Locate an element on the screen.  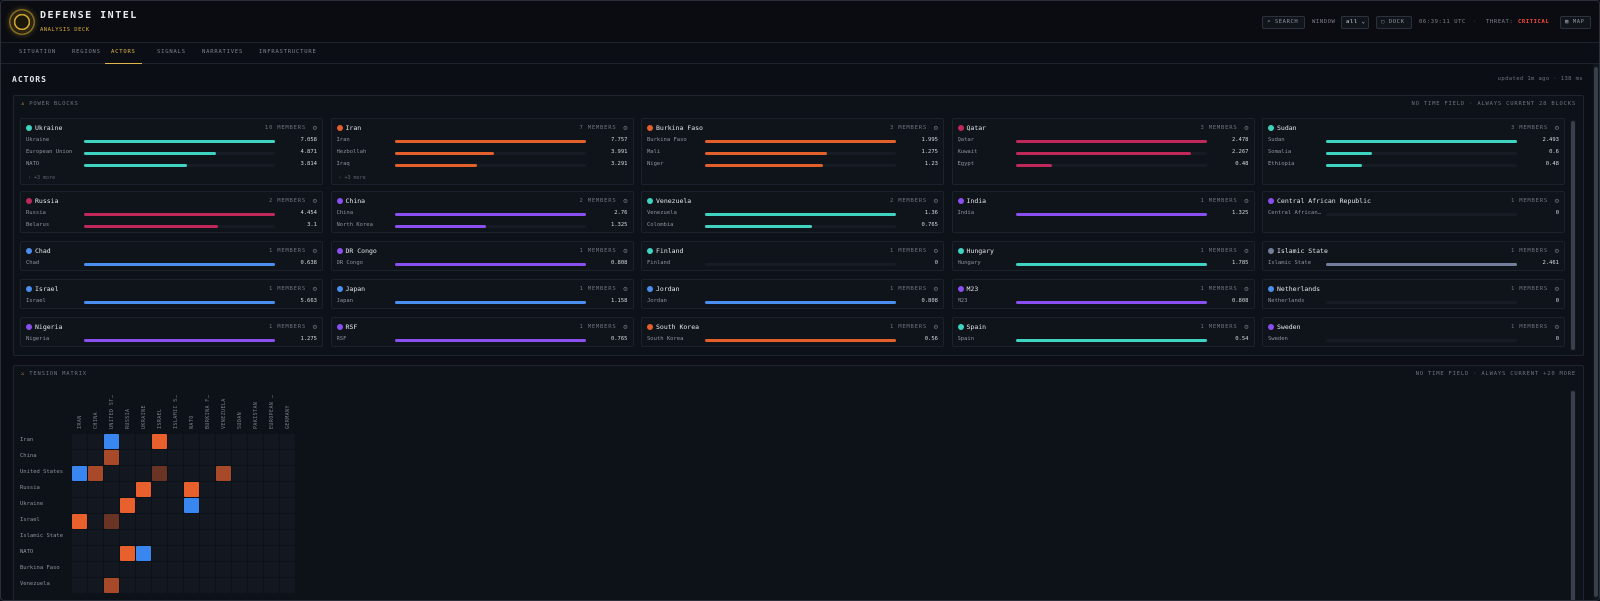
block-card: Sweden 1 MEMBERS ⚙ Sweden 0 is located at coordinates (1413, 332).